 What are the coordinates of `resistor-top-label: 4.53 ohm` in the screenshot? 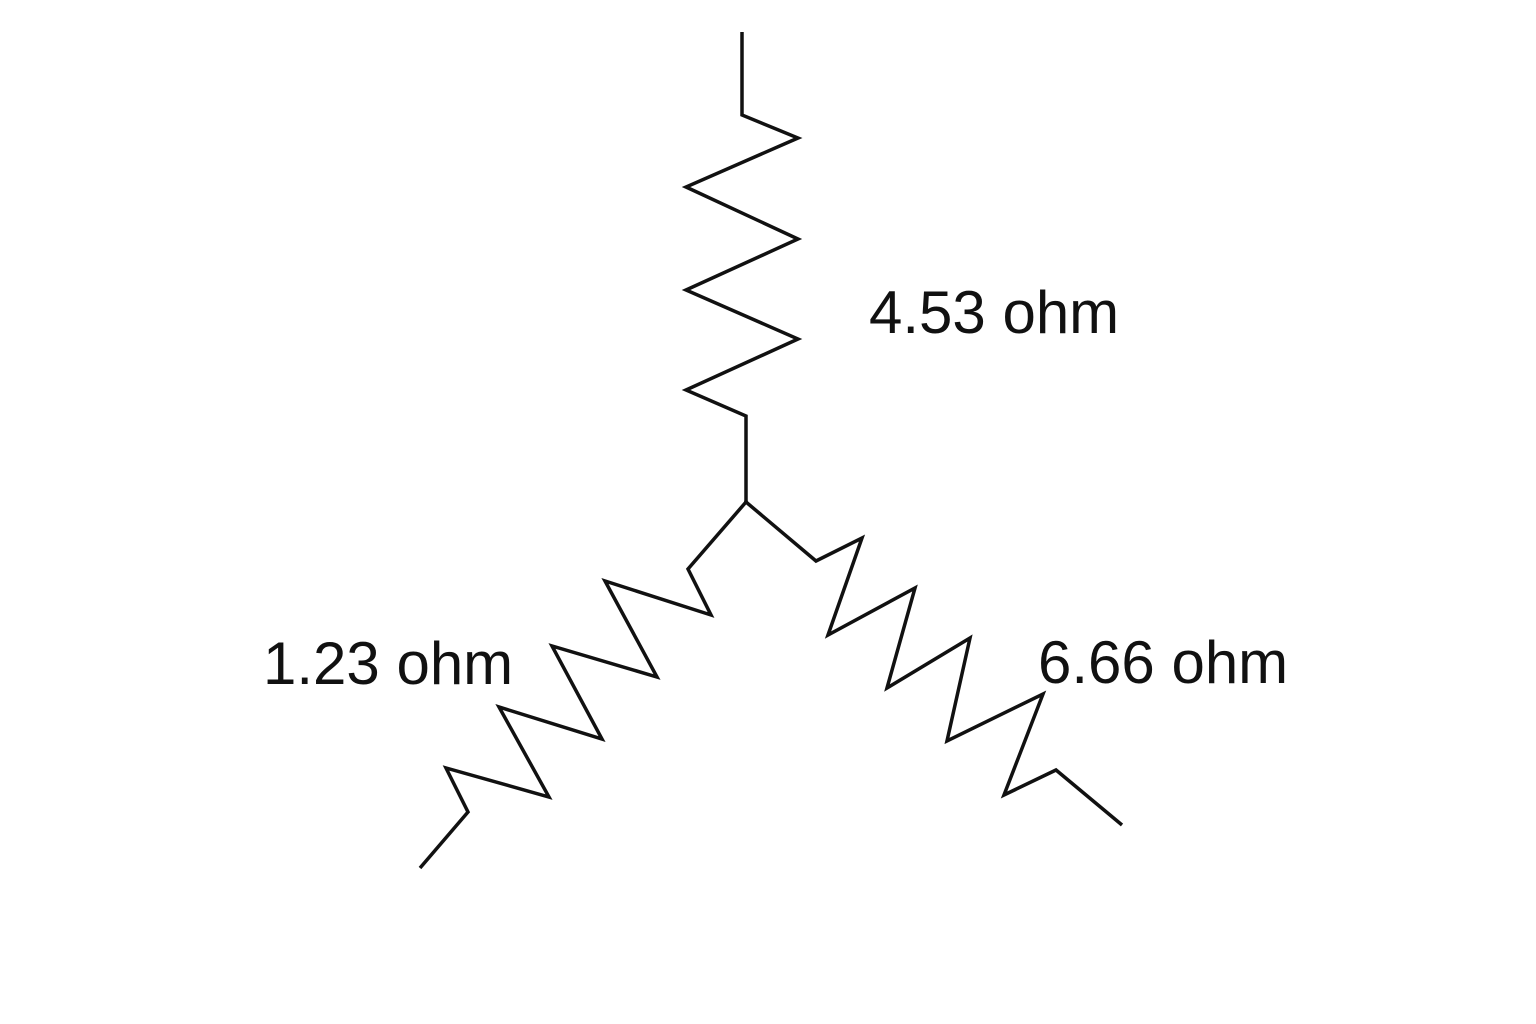 It's located at (994, 312).